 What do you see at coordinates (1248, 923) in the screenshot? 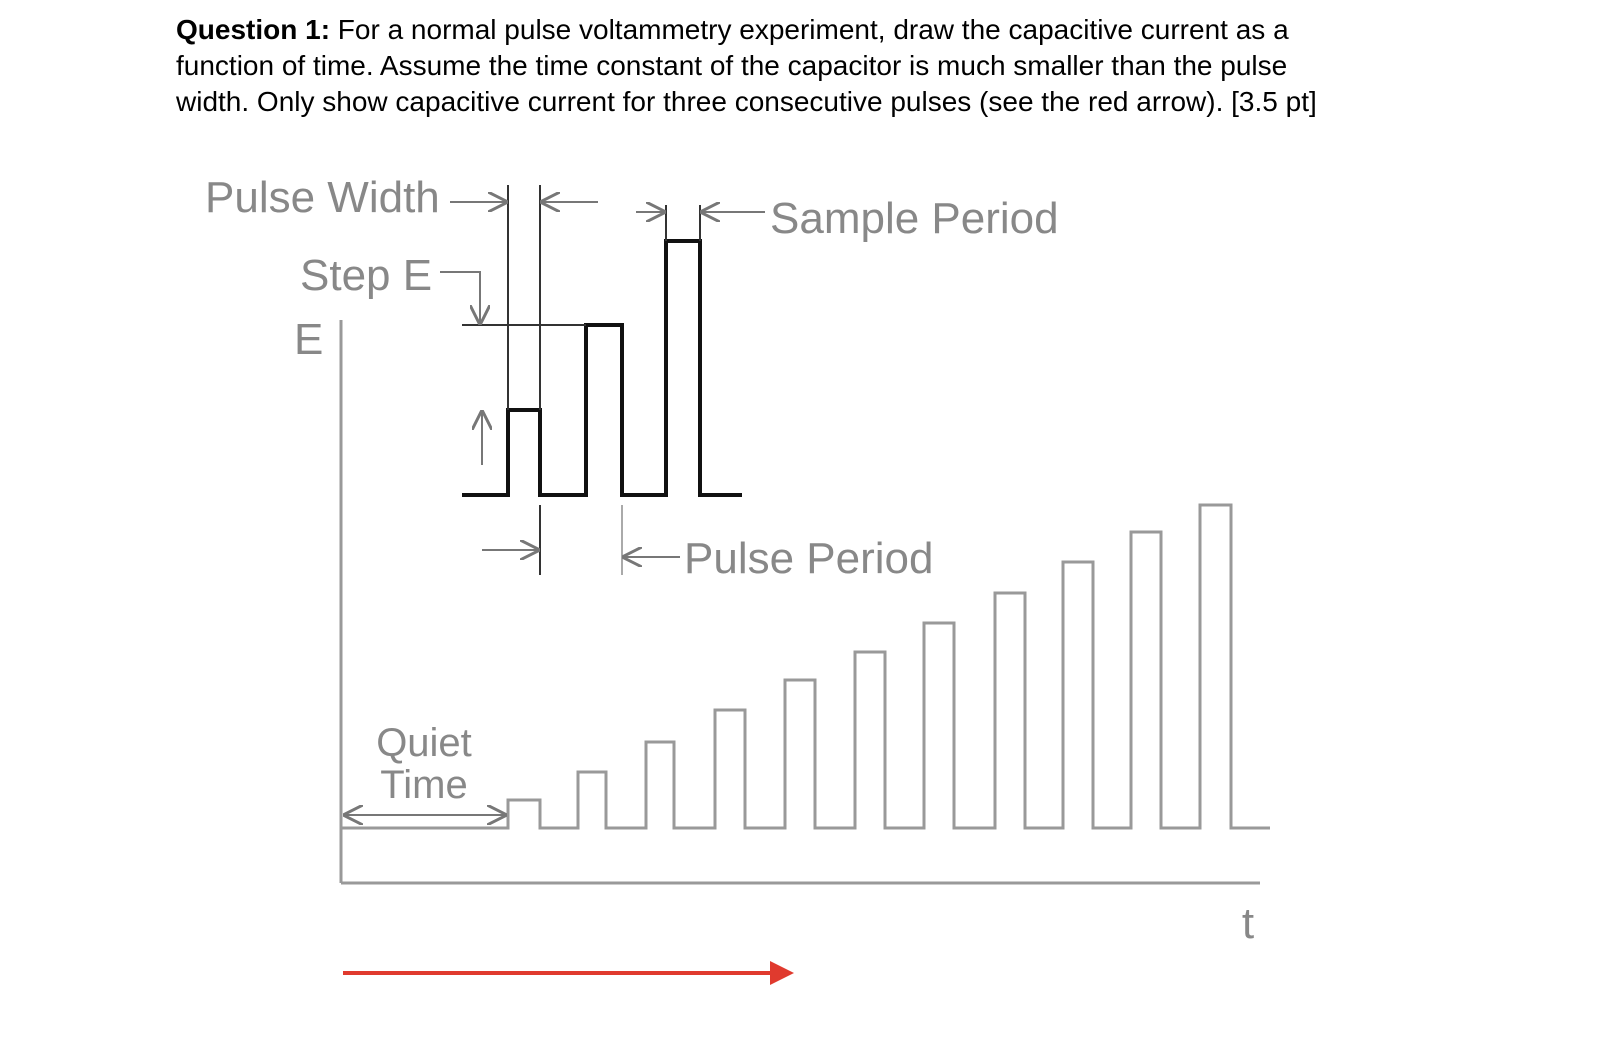
I see `t-axis-label: t` at bounding box center [1248, 923].